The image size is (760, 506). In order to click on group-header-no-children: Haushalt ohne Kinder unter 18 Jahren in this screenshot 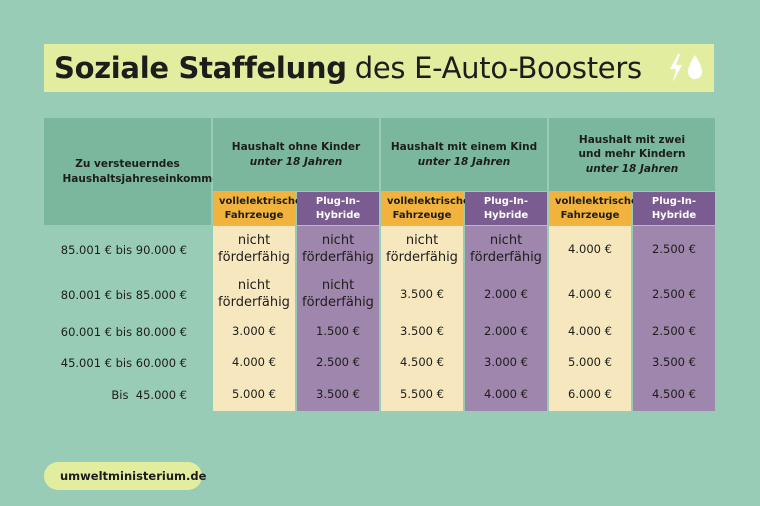, I will do `click(296, 154)`.